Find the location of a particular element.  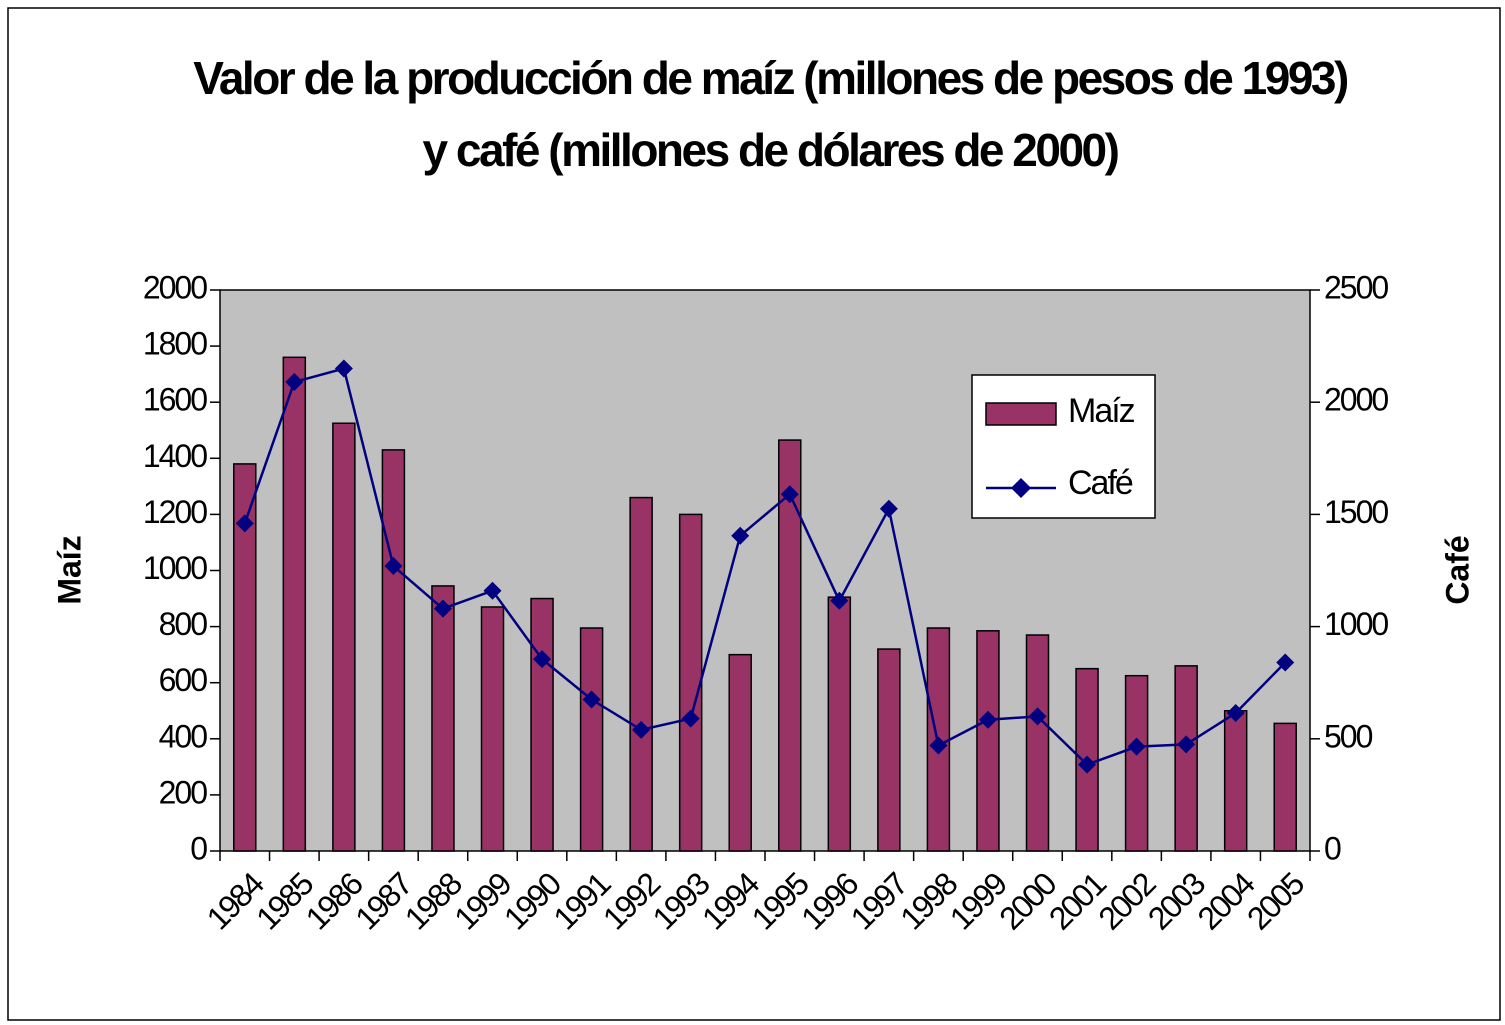

legend-swatch is located at coordinates (1021, 414).